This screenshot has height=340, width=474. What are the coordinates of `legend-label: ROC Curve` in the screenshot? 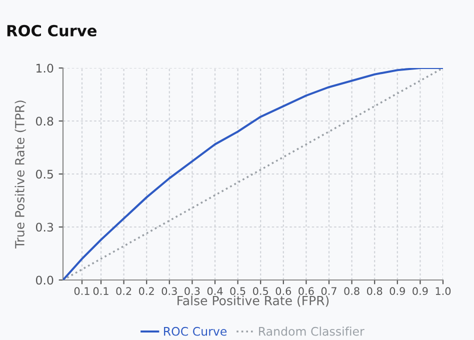 It's located at (195, 331).